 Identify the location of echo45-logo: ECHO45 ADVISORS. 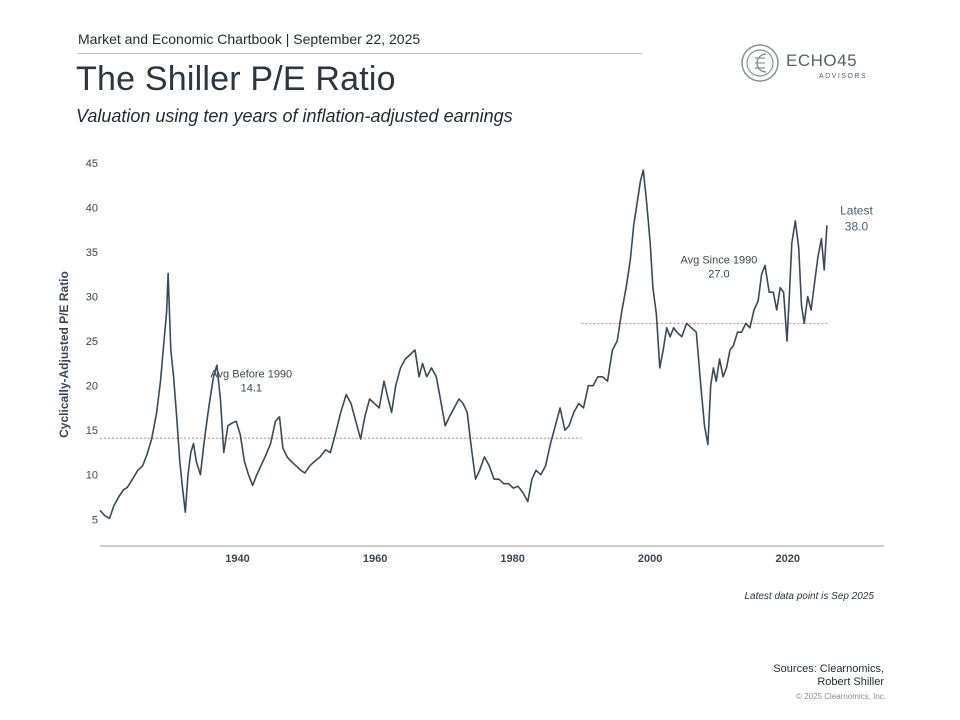
(810, 64).